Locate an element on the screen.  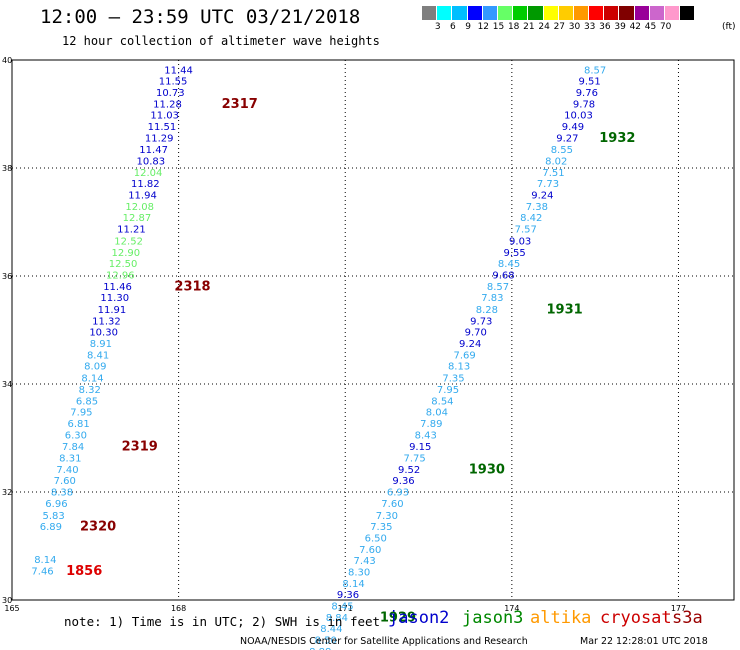
wave-height-point: 7.83 is located at coordinates (492, 298).